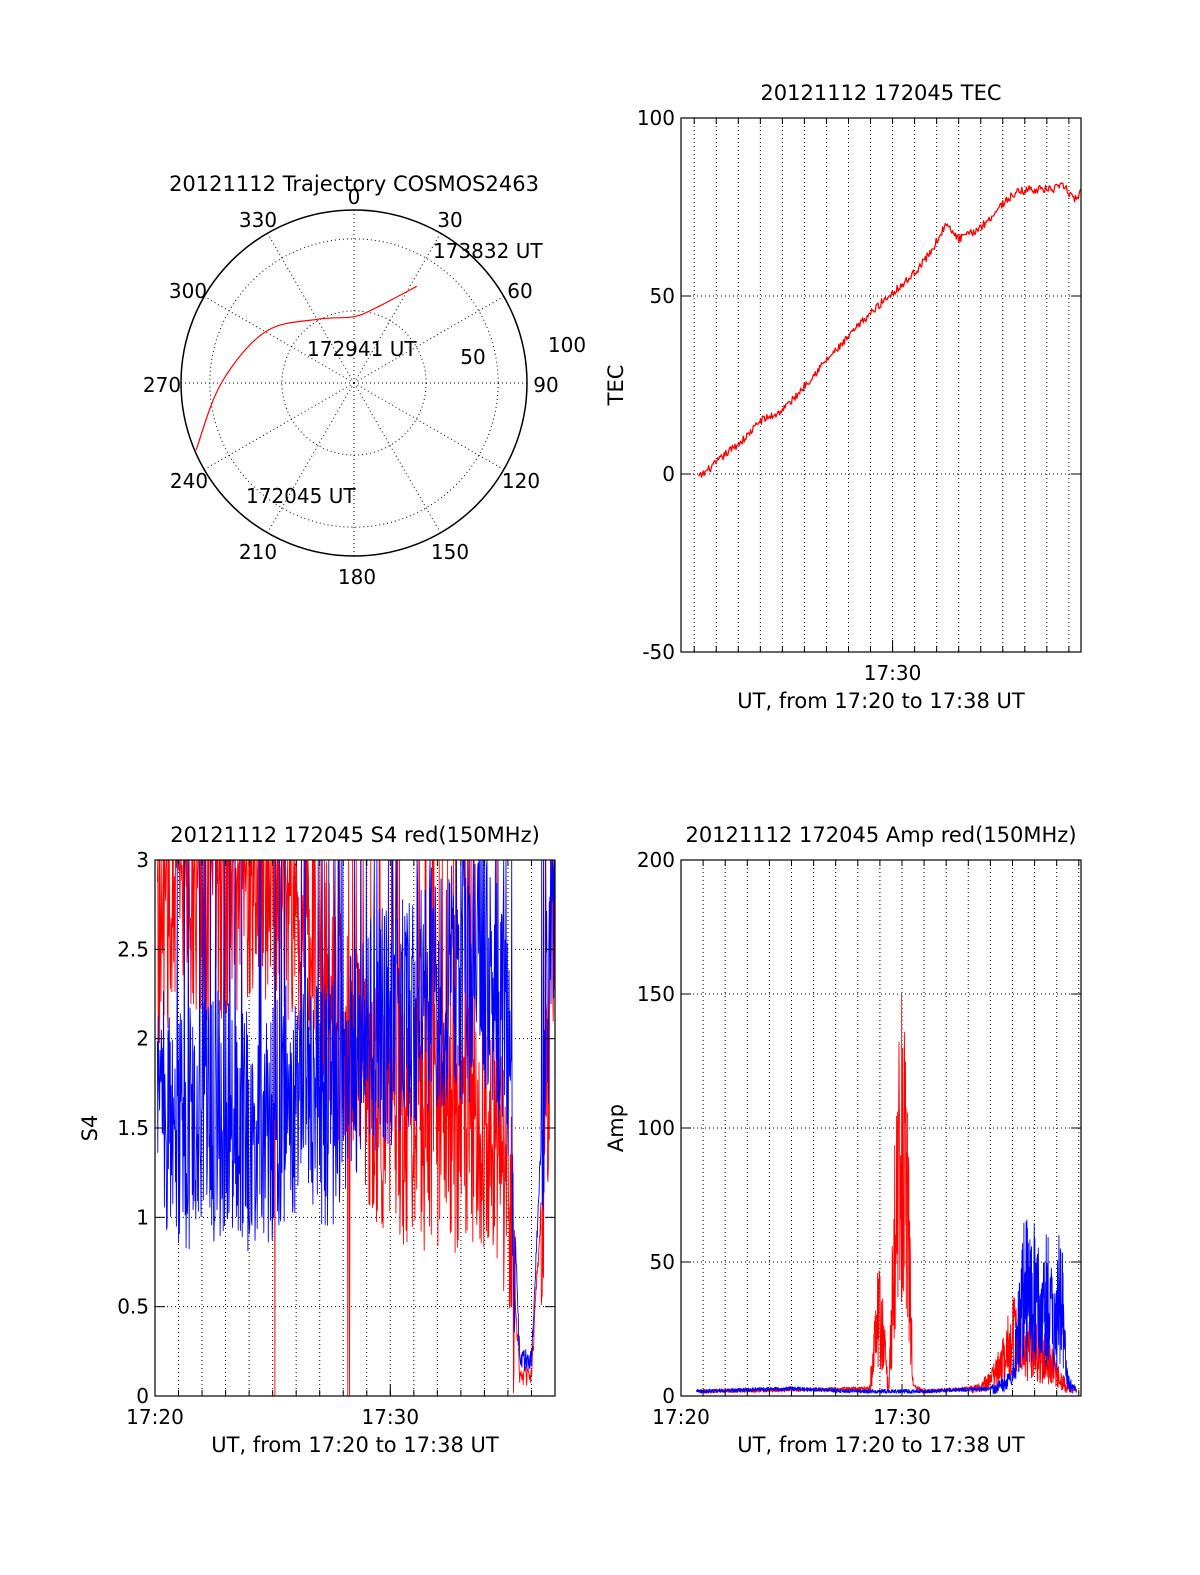 This screenshot has height=1575, width=1200. Describe the element at coordinates (656, 860) in the screenshot. I see `amp-ytick-label: 200` at that location.